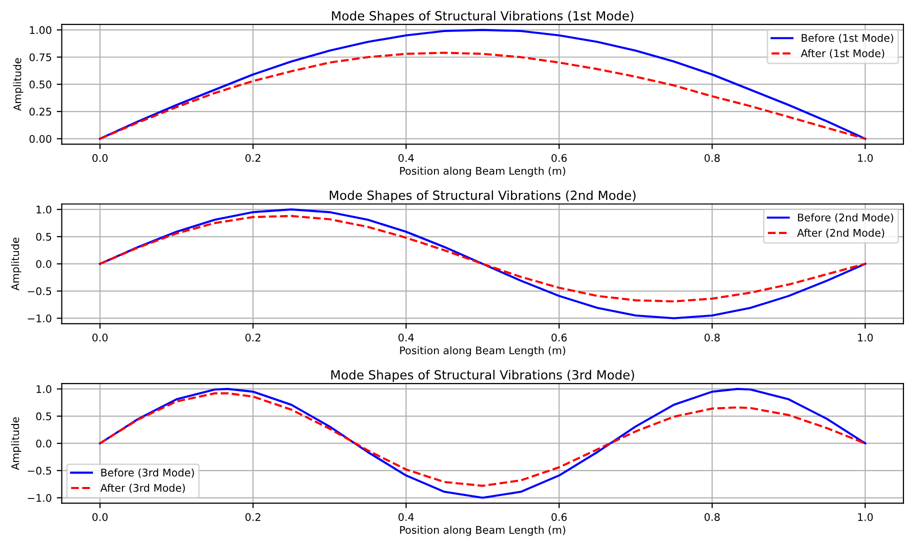 The image size is (908, 544). Describe the element at coordinates (840, 233) in the screenshot. I see `legend-label: After (2nd Mode)` at that location.